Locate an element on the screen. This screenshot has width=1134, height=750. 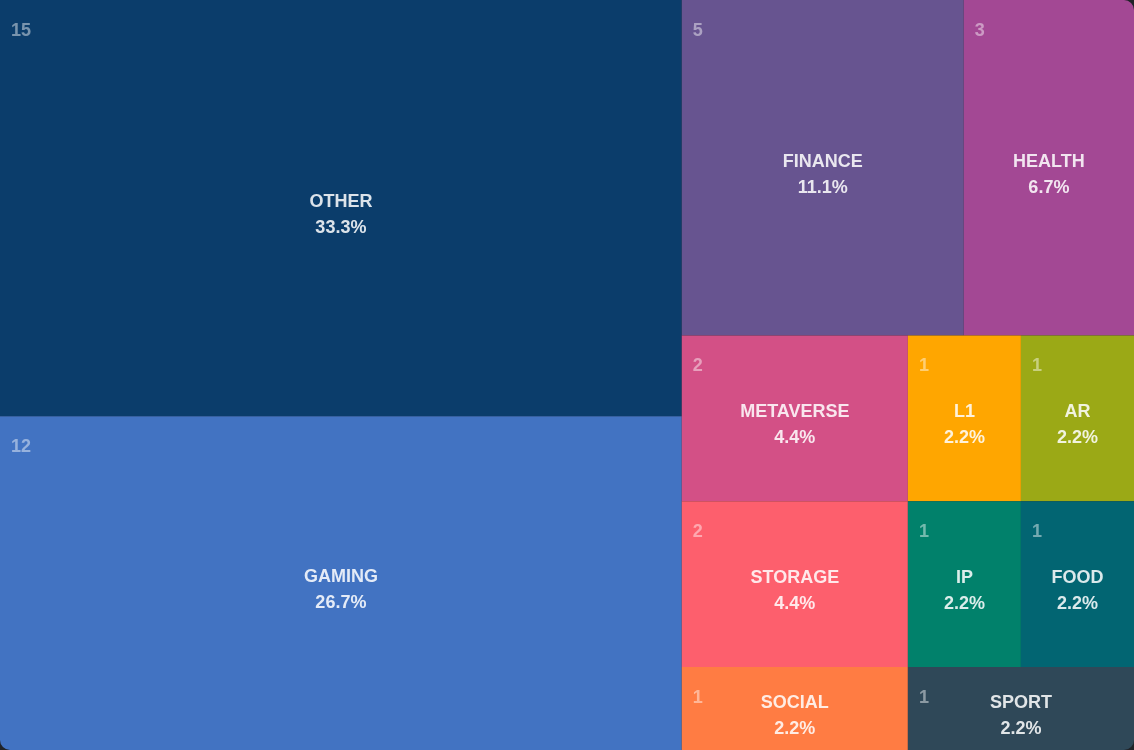
text: 5 is located at coordinates (697, 30).